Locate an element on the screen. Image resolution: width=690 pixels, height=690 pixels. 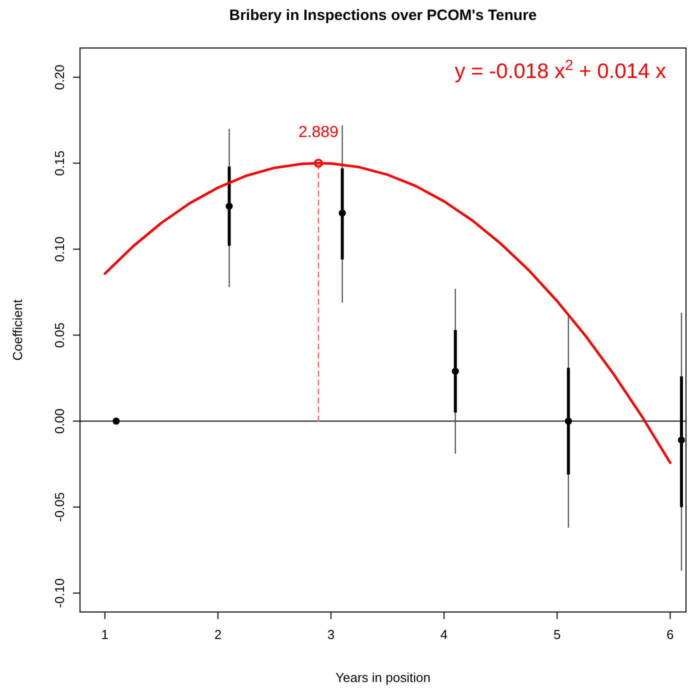
y-tick-label: 0.20 is located at coordinates (59, 77).